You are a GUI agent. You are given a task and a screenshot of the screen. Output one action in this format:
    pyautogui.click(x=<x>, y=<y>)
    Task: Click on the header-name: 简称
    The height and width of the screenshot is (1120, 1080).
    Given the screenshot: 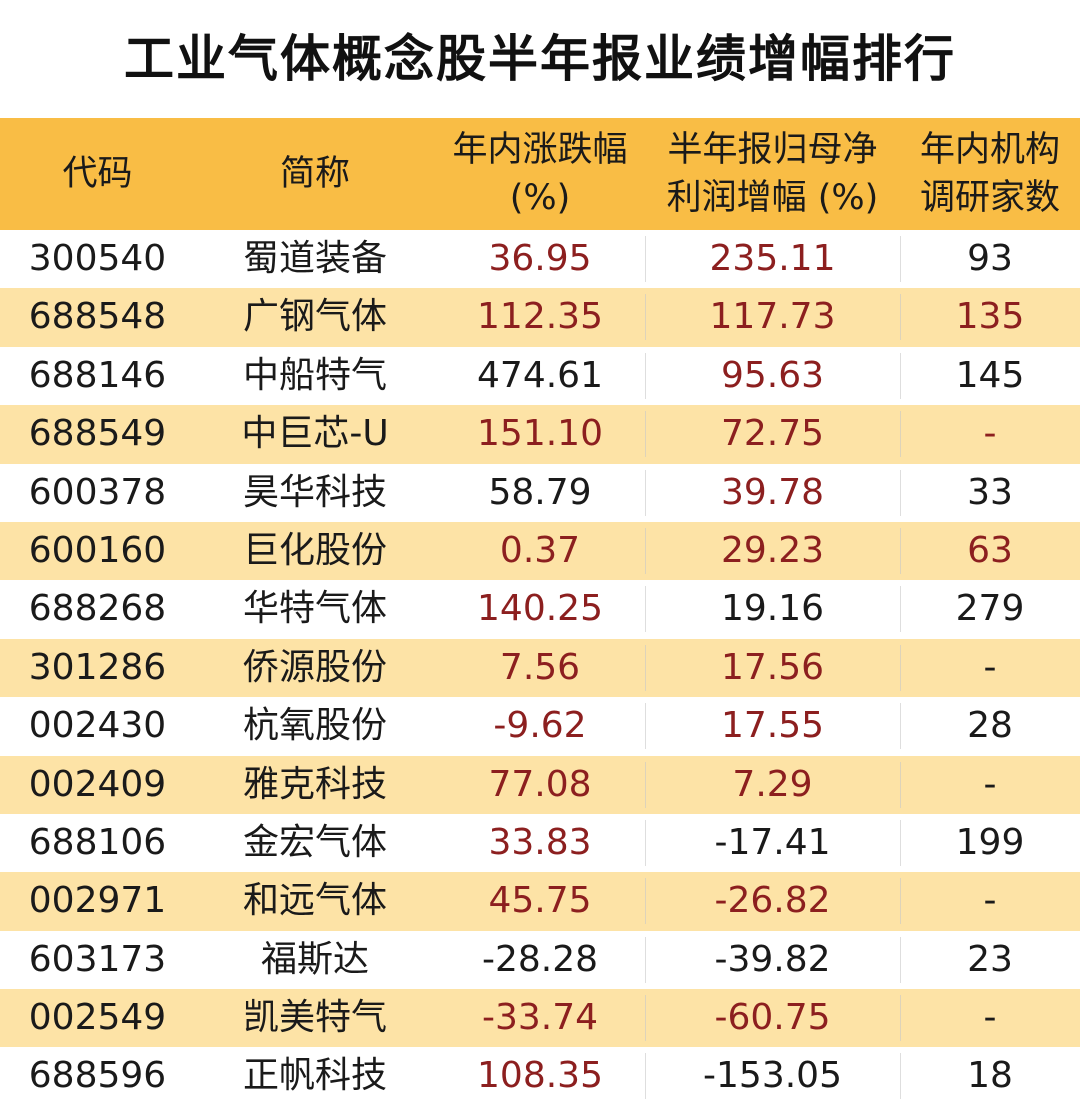 What is the action you would take?
    pyautogui.click(x=315, y=174)
    